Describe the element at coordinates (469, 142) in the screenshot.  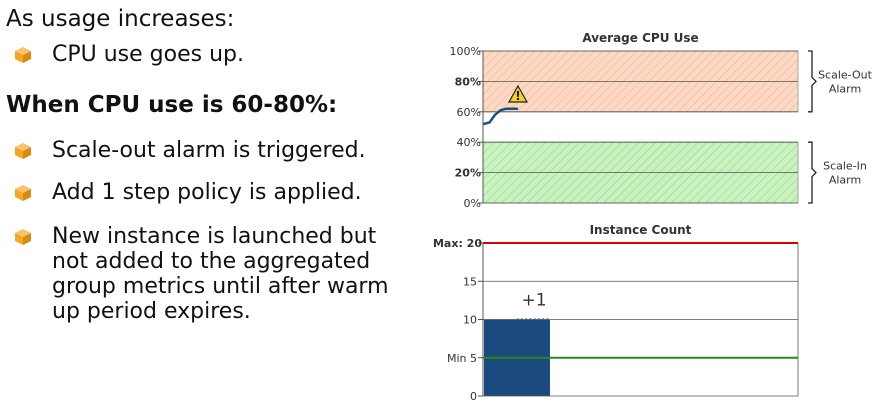
I see `cpu-tick-label: 40%` at that location.